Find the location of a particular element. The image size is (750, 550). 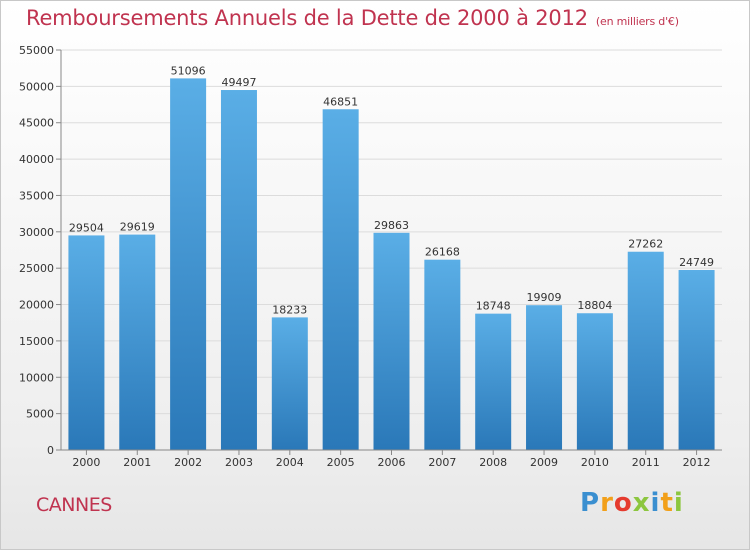

y-tick-label: 50000 is located at coordinates (36, 86).